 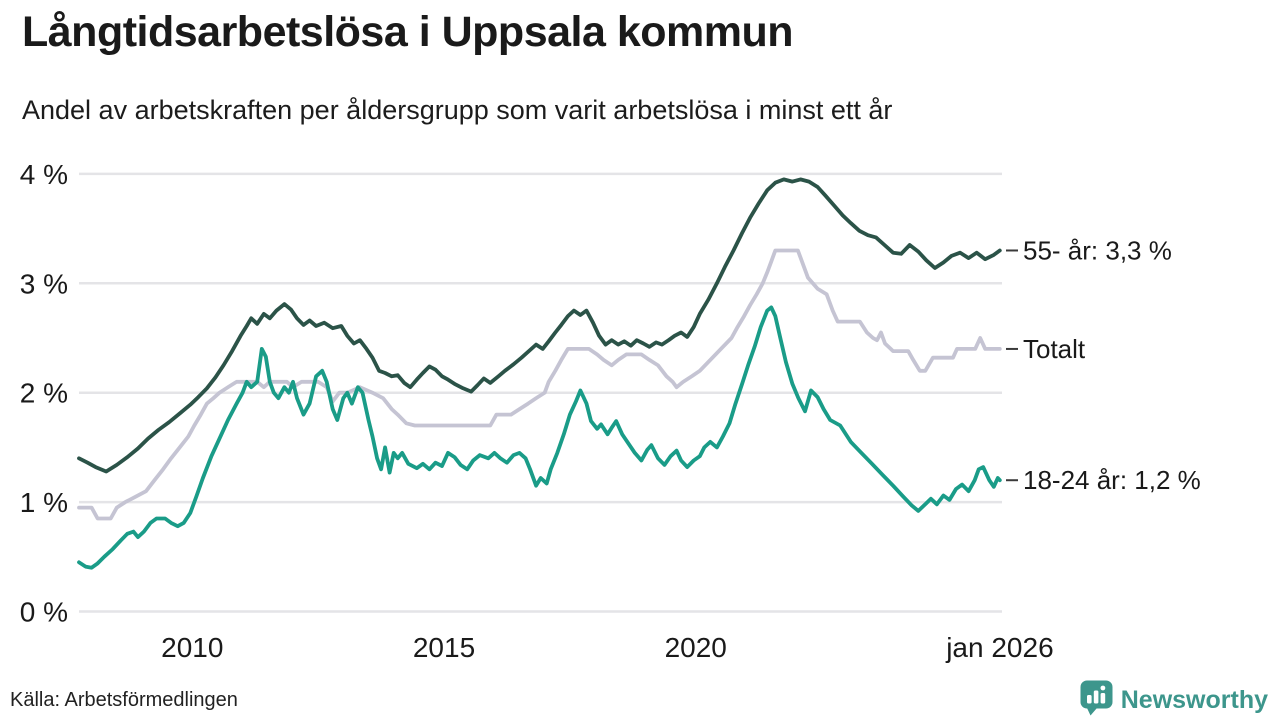 I want to click on y-axis-tick-label: 1 %, so click(x=44, y=502).